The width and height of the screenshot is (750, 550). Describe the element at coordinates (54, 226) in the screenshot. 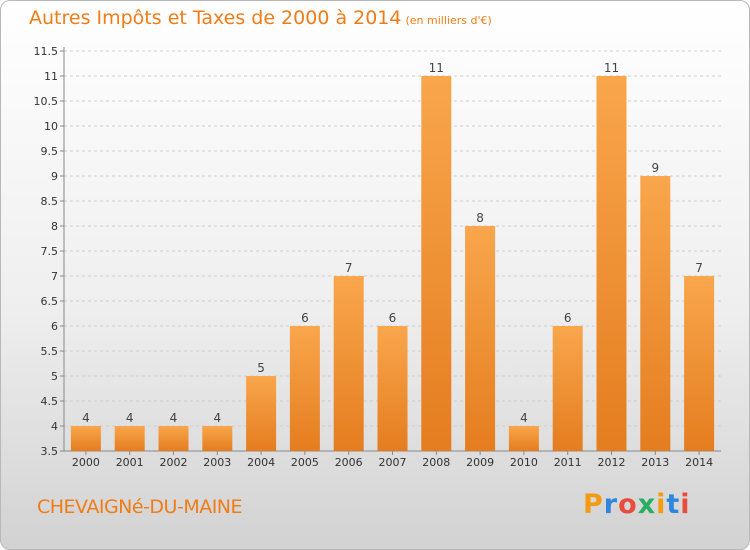

I see `y-tick-label: 8` at that location.